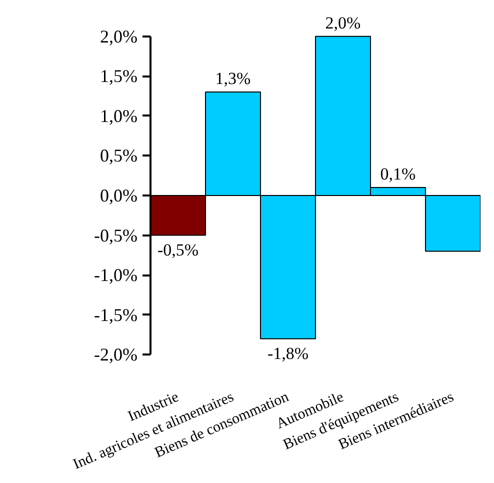  Describe the element at coordinates (343, 22) in the screenshot. I see `data-label: 2,0%` at that location.